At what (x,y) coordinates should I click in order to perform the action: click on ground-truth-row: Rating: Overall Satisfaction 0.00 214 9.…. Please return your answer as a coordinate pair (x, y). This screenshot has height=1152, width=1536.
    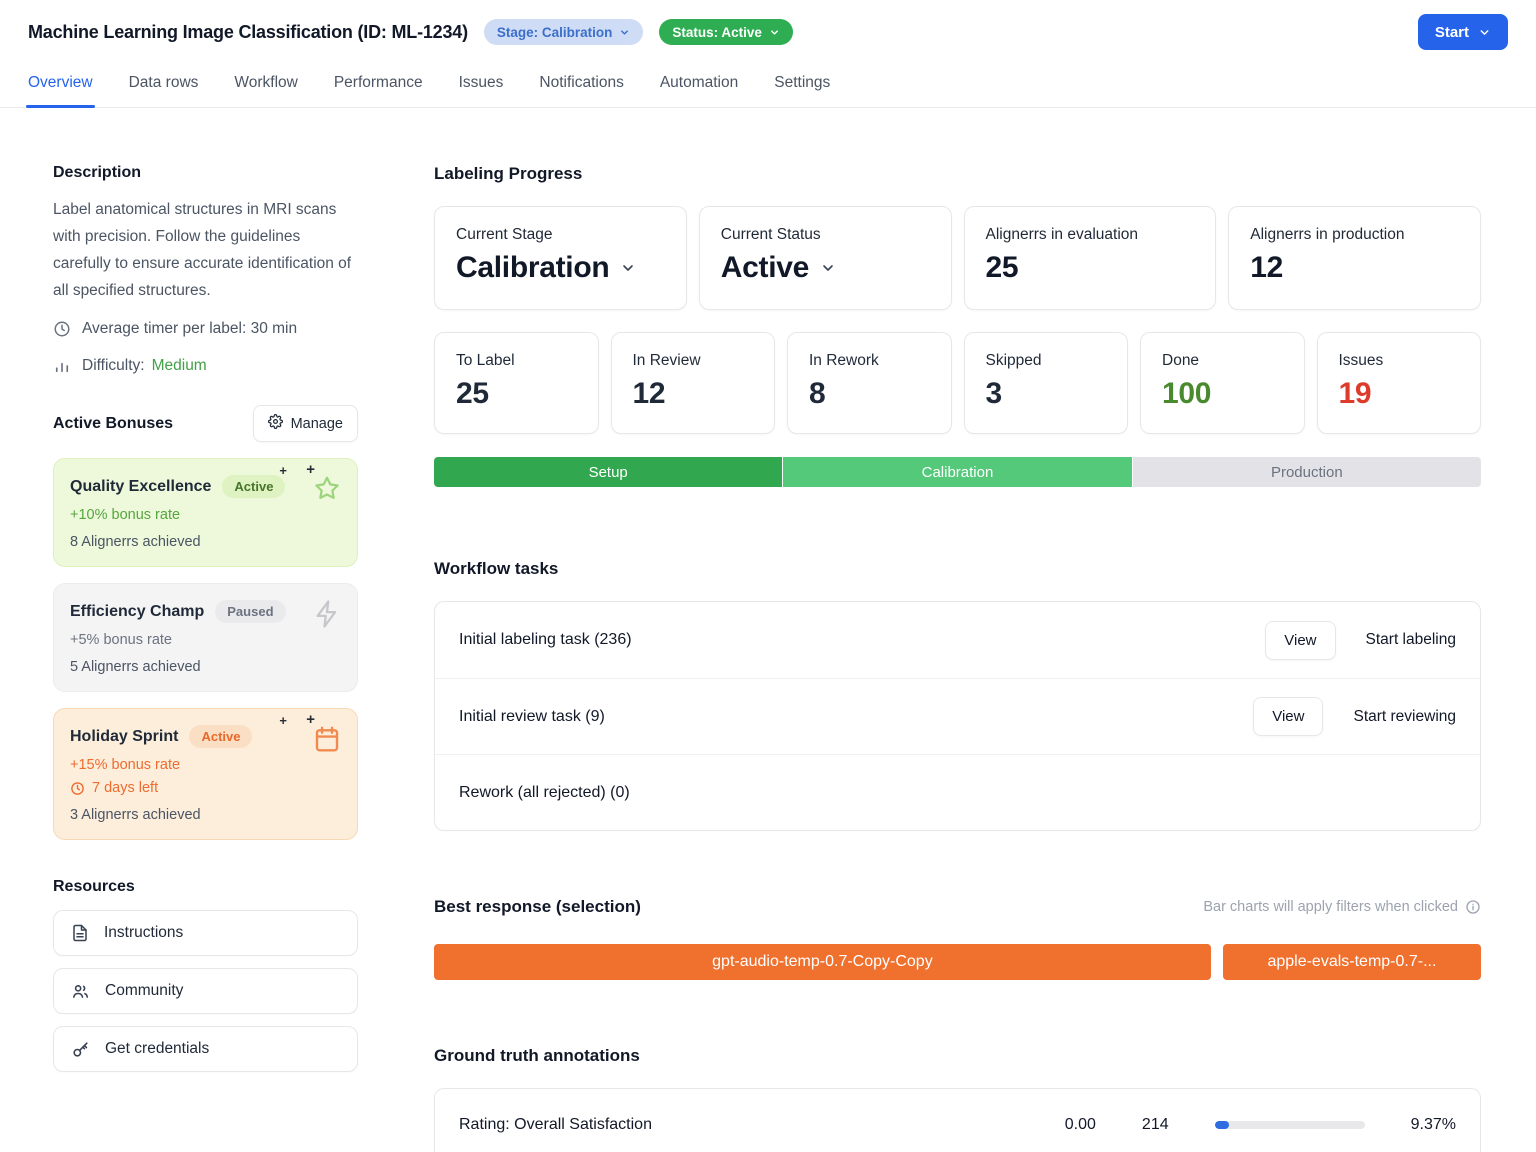
    Looking at the image, I should click on (957, 1120).